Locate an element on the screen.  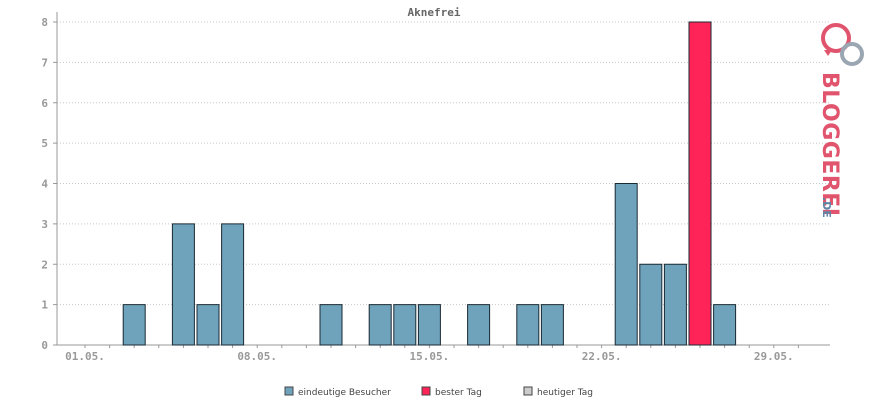
x-tick-label: 22.05. is located at coordinates (602, 356).